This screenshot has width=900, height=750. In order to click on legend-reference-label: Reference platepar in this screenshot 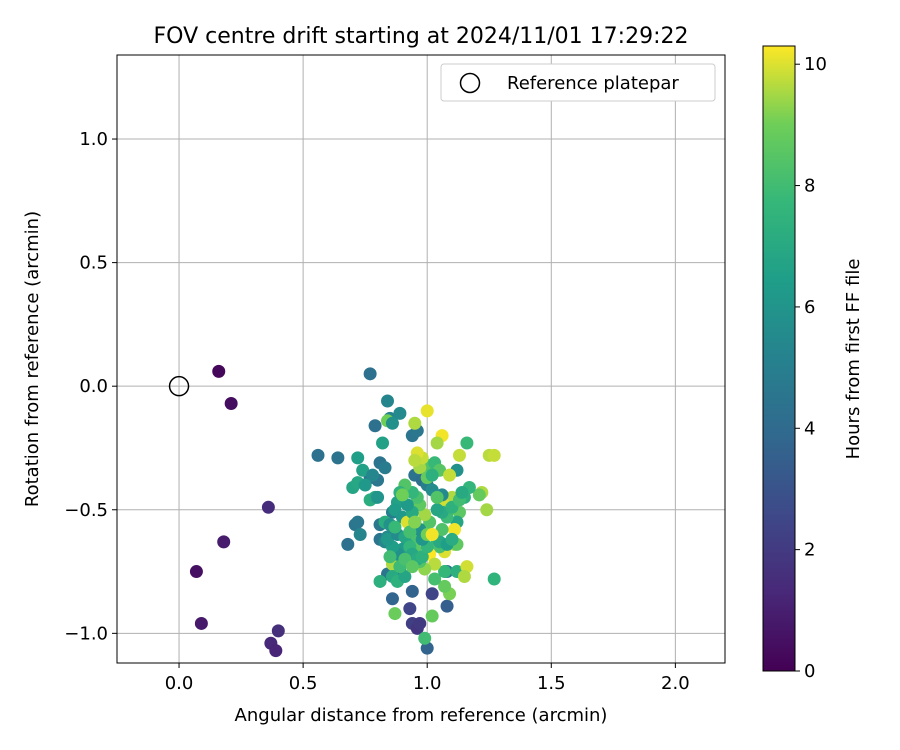, I will do `click(593, 83)`.